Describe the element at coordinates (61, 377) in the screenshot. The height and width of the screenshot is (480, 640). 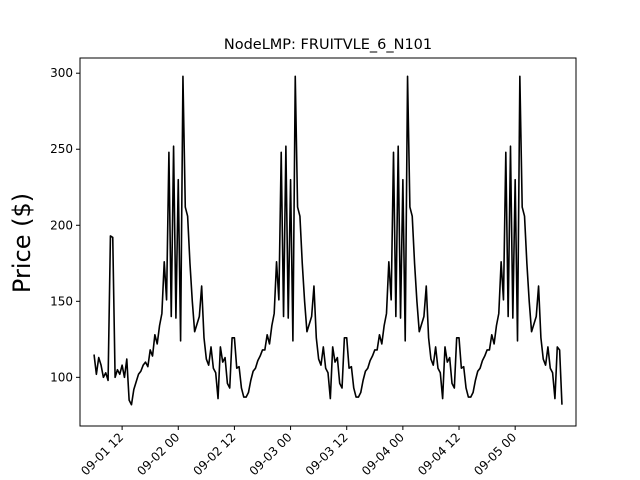
I see `y-tick-label: 100` at that location.